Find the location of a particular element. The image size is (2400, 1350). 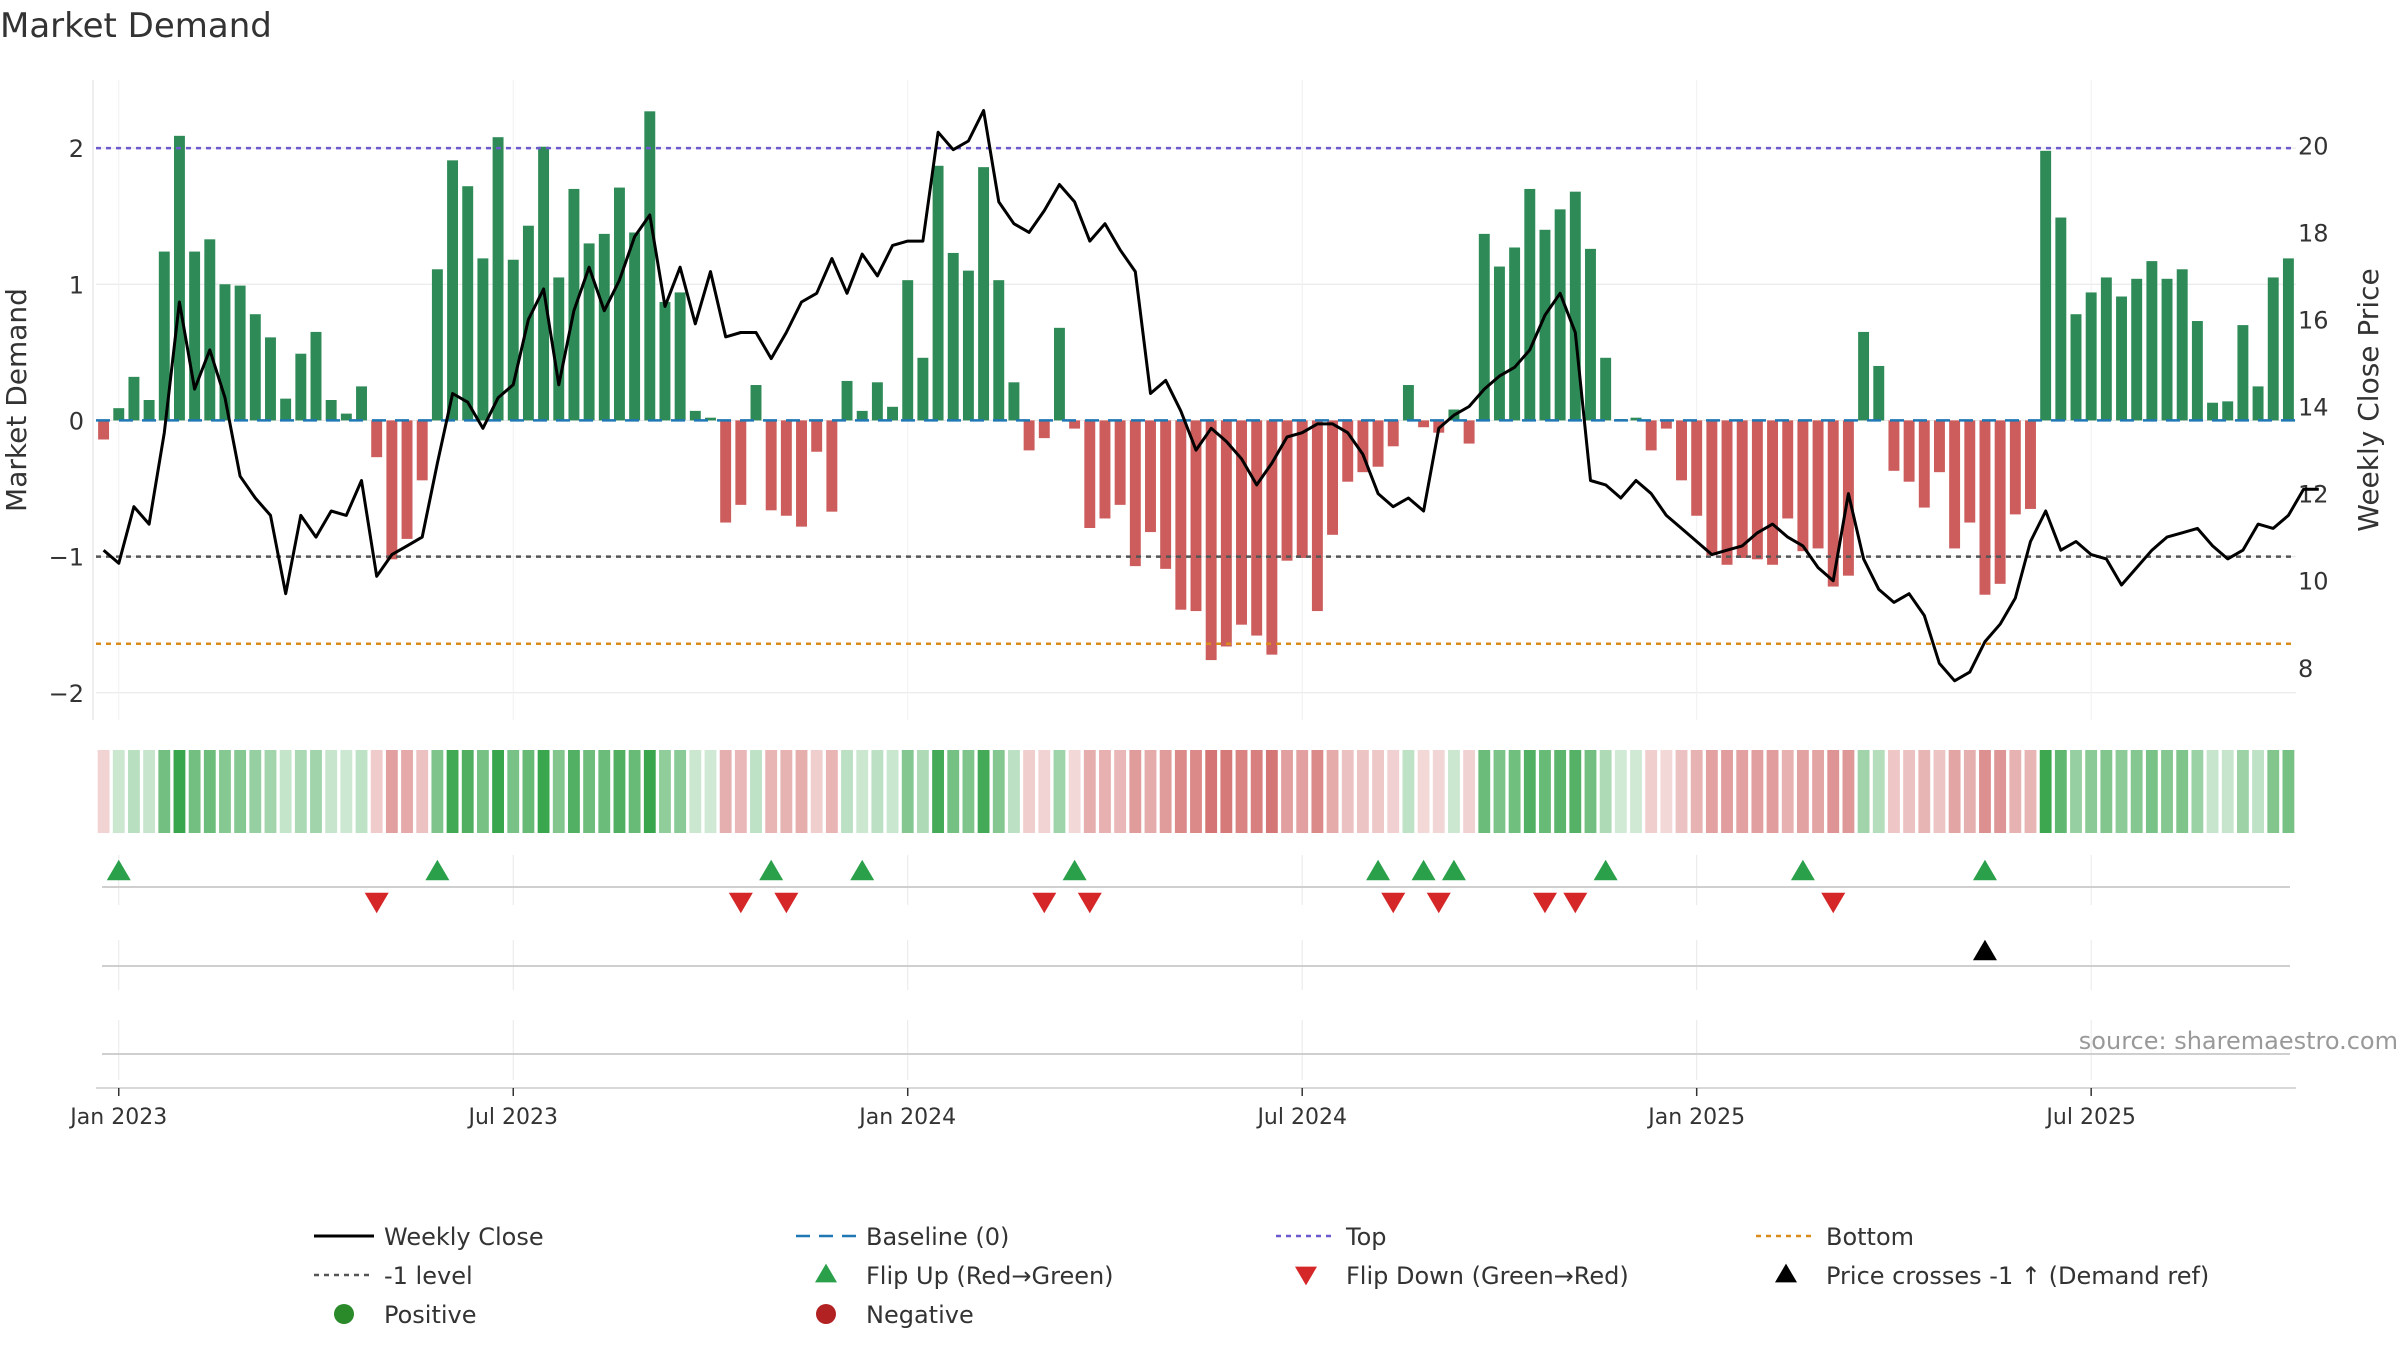

price-cross-marker is located at coordinates (1984, 950).